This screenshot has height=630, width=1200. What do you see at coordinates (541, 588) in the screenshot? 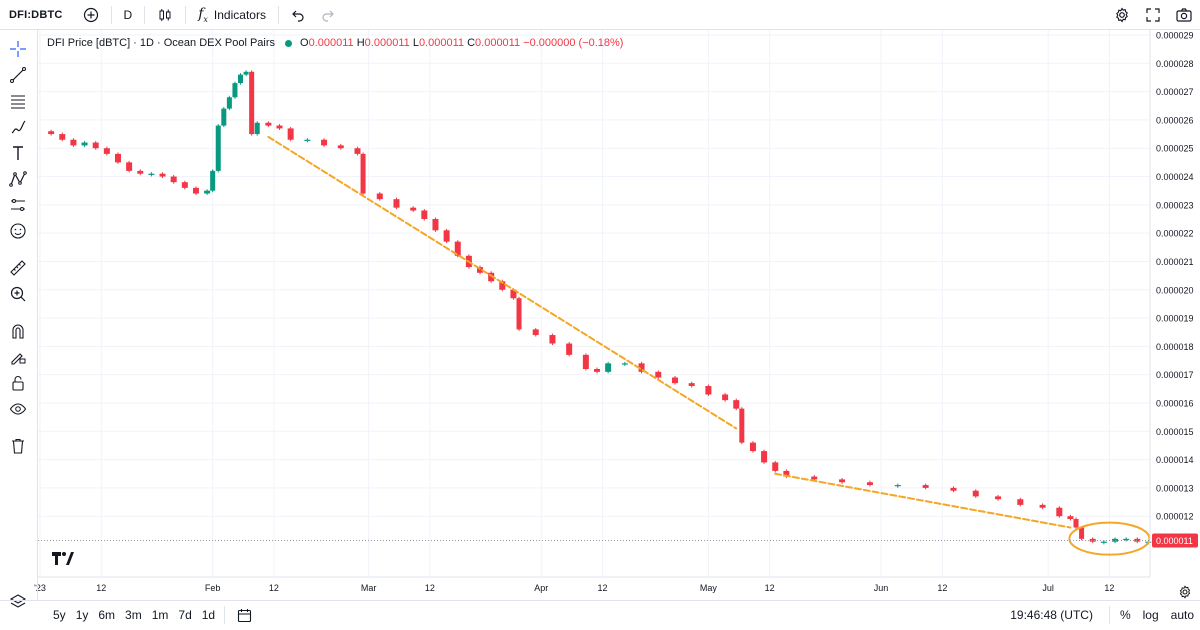
I see `x-tick-label: Apr` at bounding box center [541, 588].